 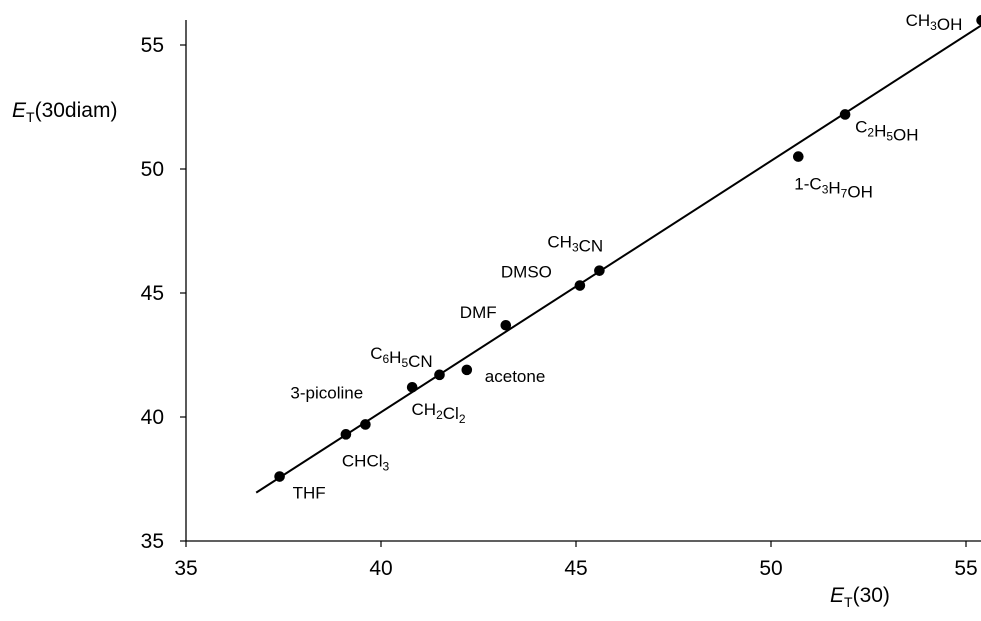 What do you see at coordinates (515, 376) in the screenshot?
I see `data-label: acetone` at bounding box center [515, 376].